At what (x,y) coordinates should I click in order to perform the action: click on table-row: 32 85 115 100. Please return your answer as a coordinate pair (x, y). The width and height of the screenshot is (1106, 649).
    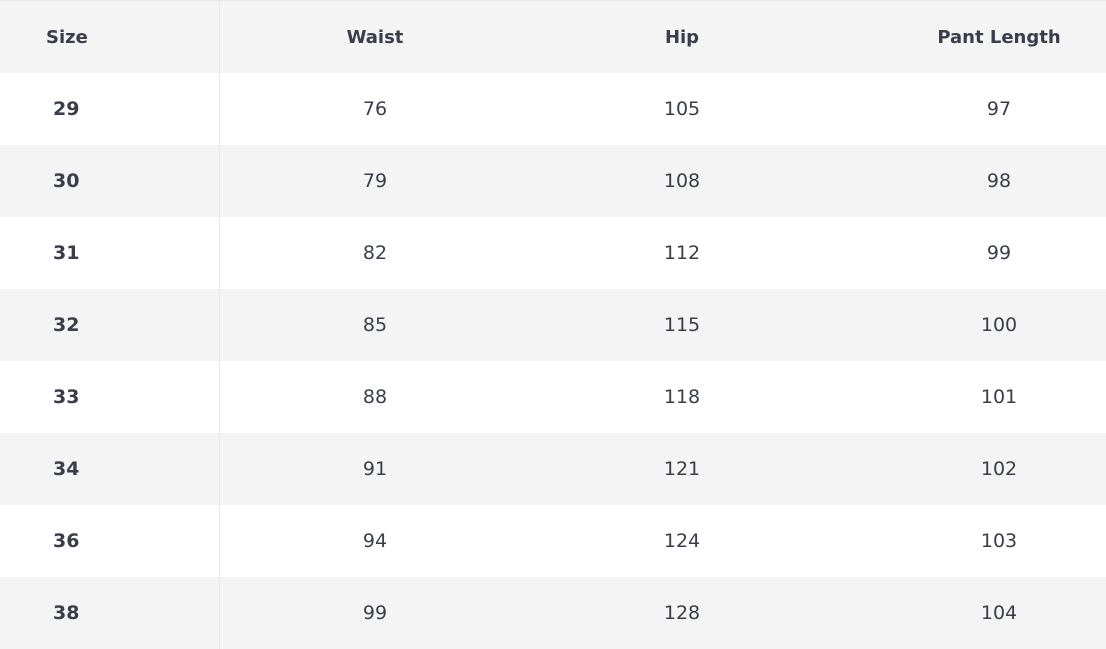
    Looking at the image, I should click on (553, 325).